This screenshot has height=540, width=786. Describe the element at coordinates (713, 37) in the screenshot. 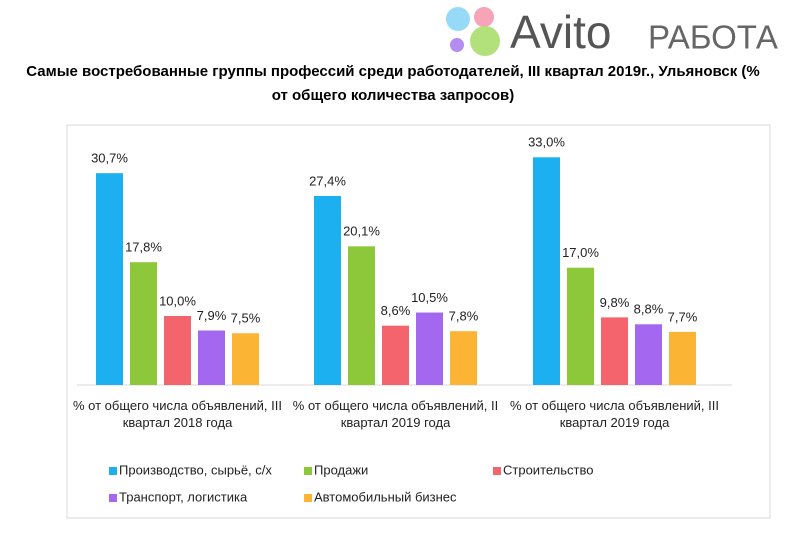

I see `logo-product: РАБОТА` at that location.